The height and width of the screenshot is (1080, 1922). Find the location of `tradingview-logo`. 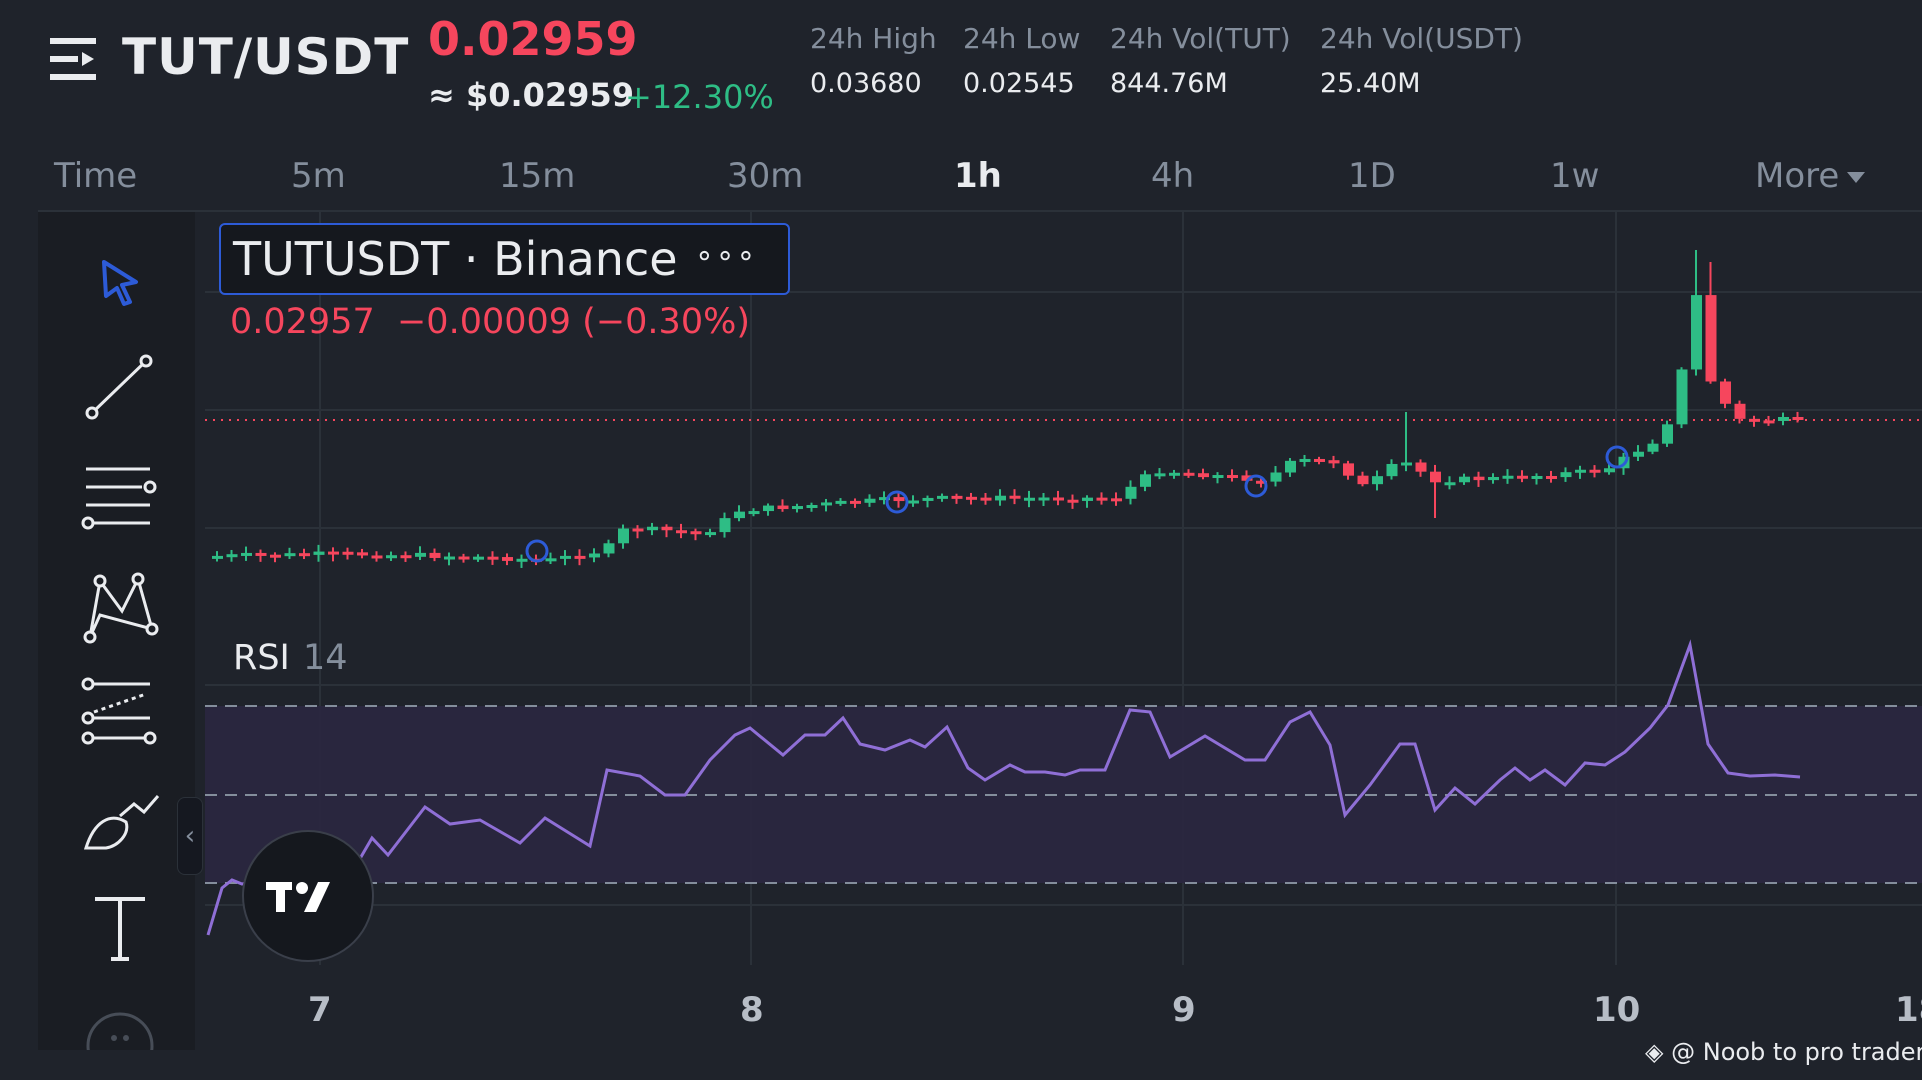

tradingview-logo is located at coordinates (308, 896).